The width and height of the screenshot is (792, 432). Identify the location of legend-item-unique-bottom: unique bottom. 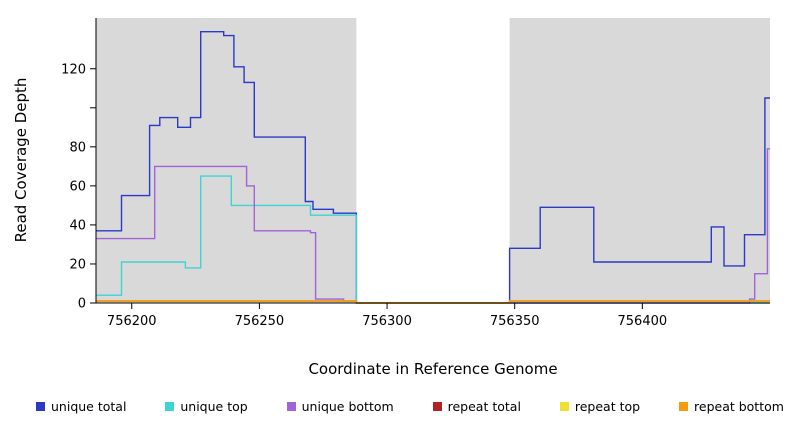
(340, 406).